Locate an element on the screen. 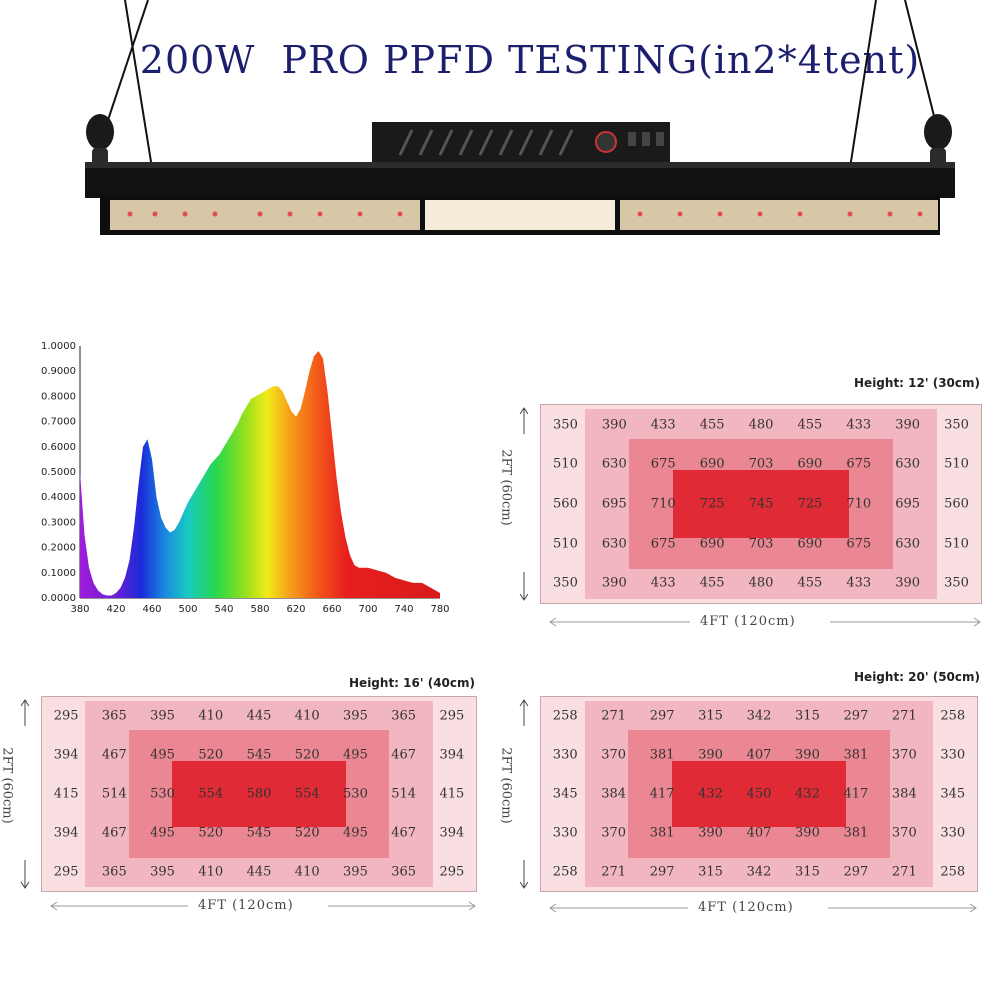  ppfd-value: 514 is located at coordinates (114, 794).